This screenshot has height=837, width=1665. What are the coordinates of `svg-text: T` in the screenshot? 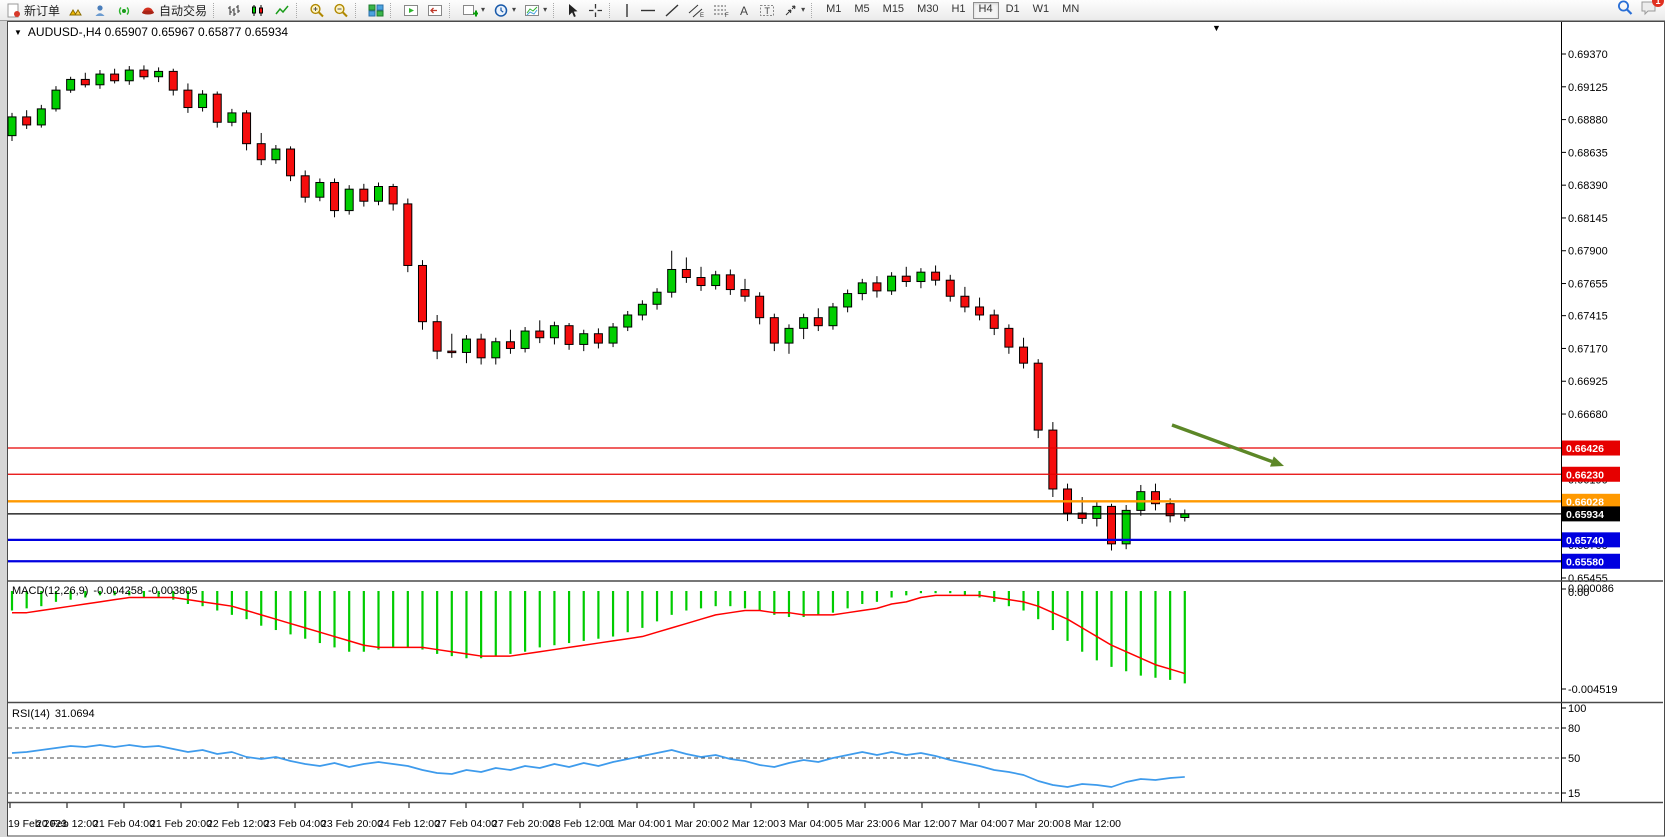 It's located at (768, 11).